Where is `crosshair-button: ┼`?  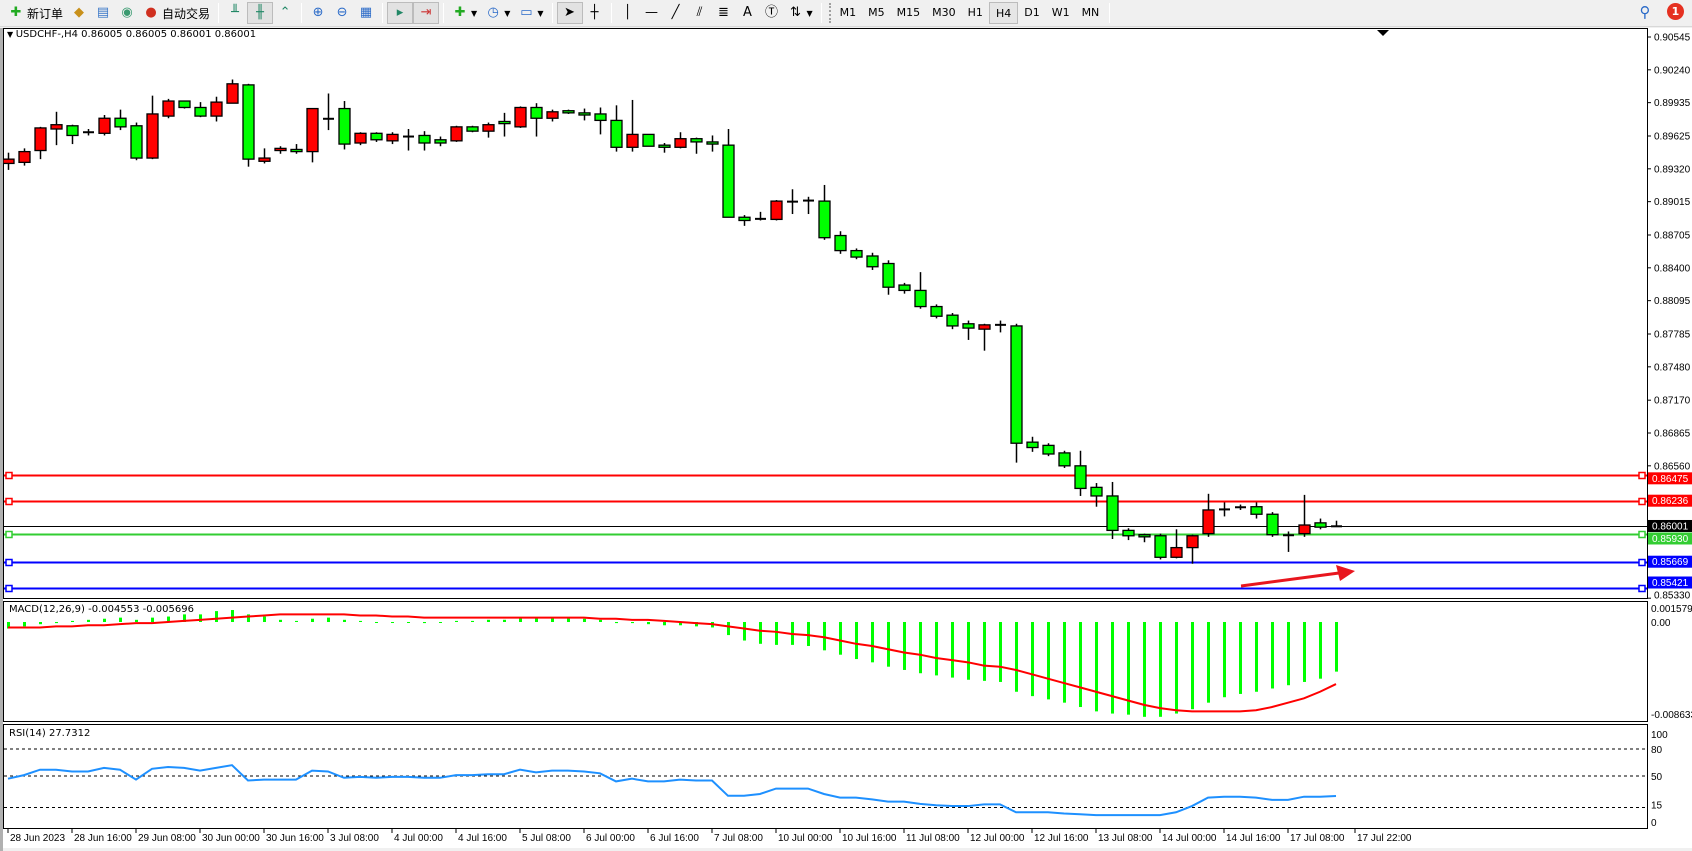
crosshair-button: ┼ is located at coordinates (595, 13).